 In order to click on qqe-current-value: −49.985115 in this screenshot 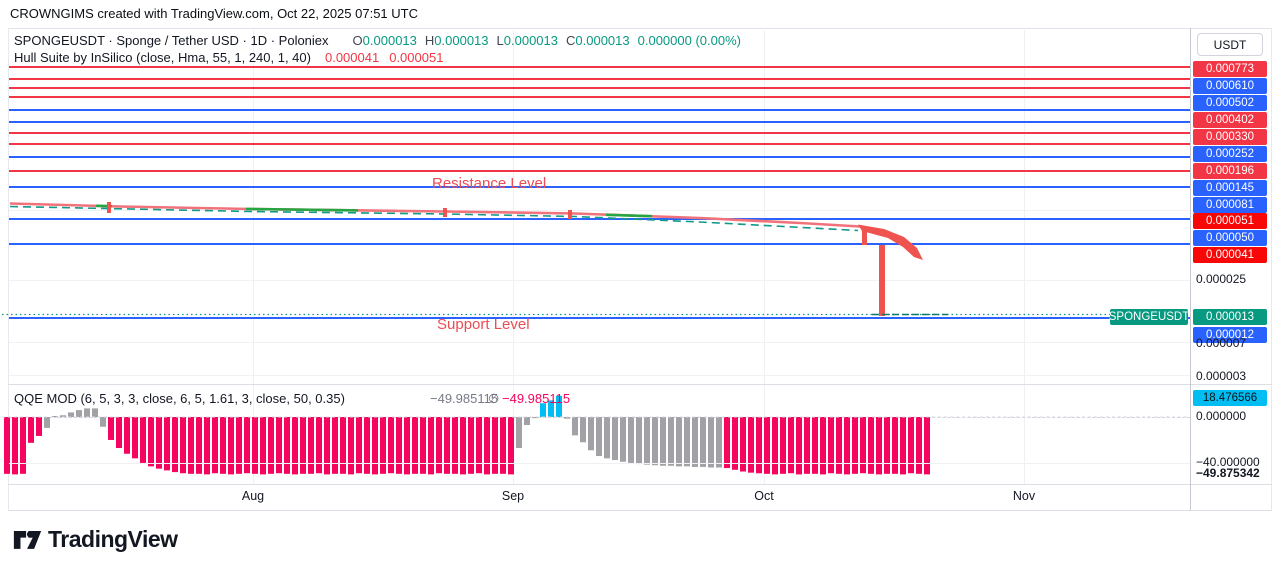, I will do `click(536, 398)`.